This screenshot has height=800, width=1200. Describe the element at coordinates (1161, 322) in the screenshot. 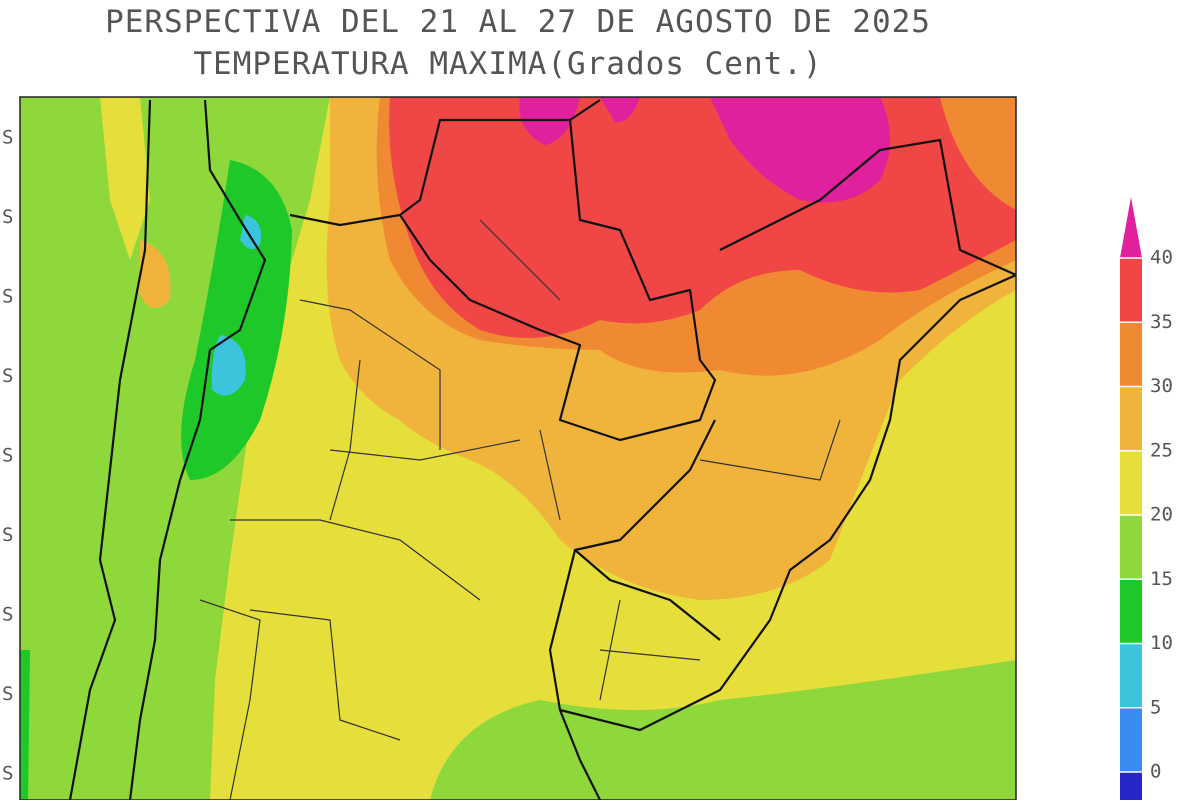

I see `colorbar-label: 35` at that location.